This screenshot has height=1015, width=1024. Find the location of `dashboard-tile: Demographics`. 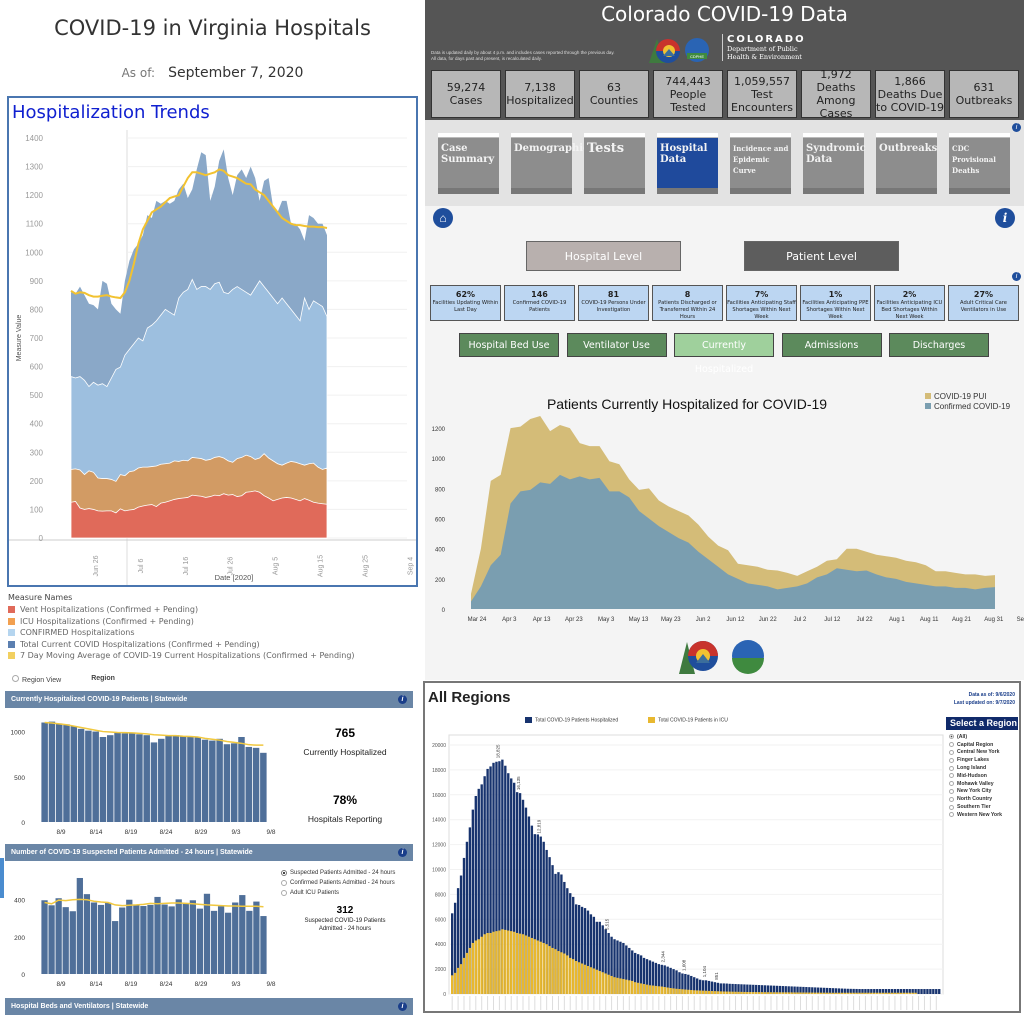

dashboard-tile: Demographics is located at coordinates (553, 163).